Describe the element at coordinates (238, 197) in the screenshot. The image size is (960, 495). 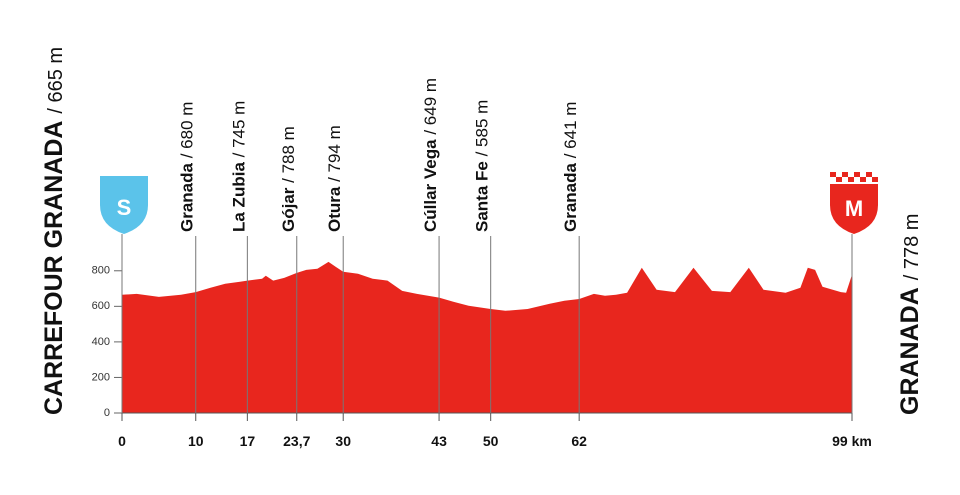
I see `waypoint-name: La Zubia` at that location.